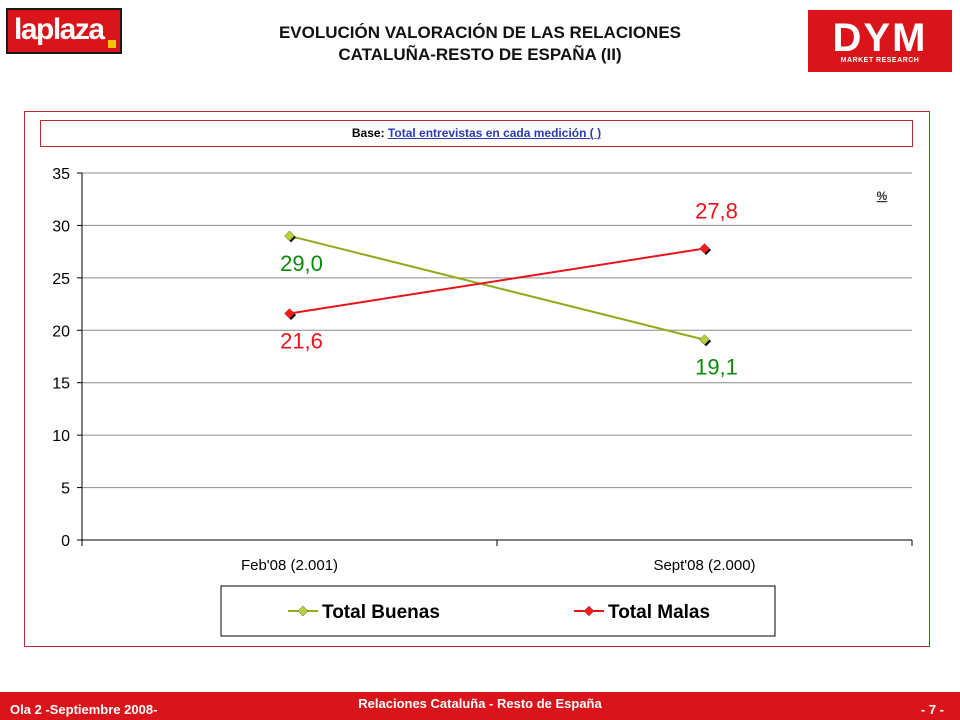  Describe the element at coordinates (381, 612) in the screenshot. I see `legend-label-0: Total Buenas` at that location.